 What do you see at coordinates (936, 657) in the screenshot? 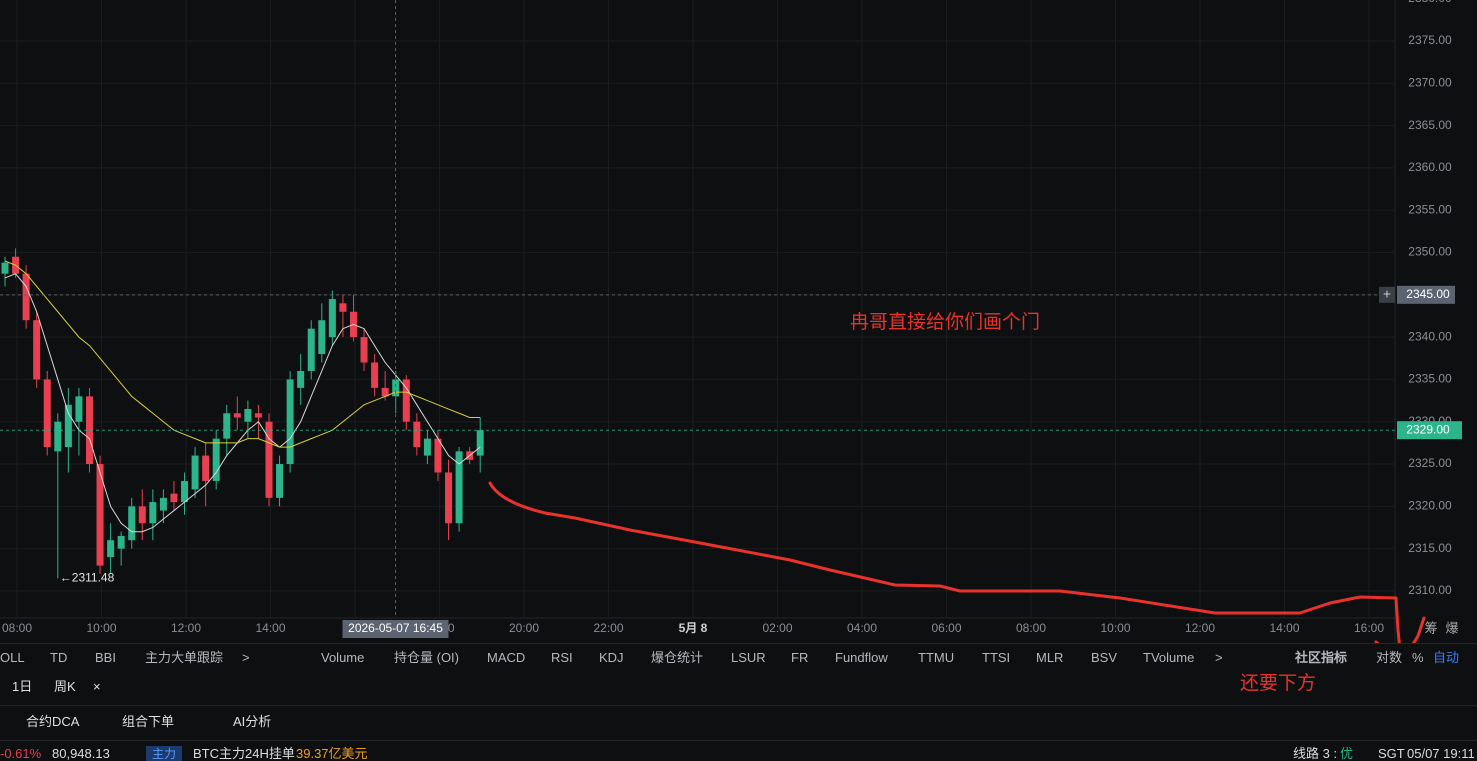
I see `indicator-tab: TTMU` at bounding box center [936, 657].